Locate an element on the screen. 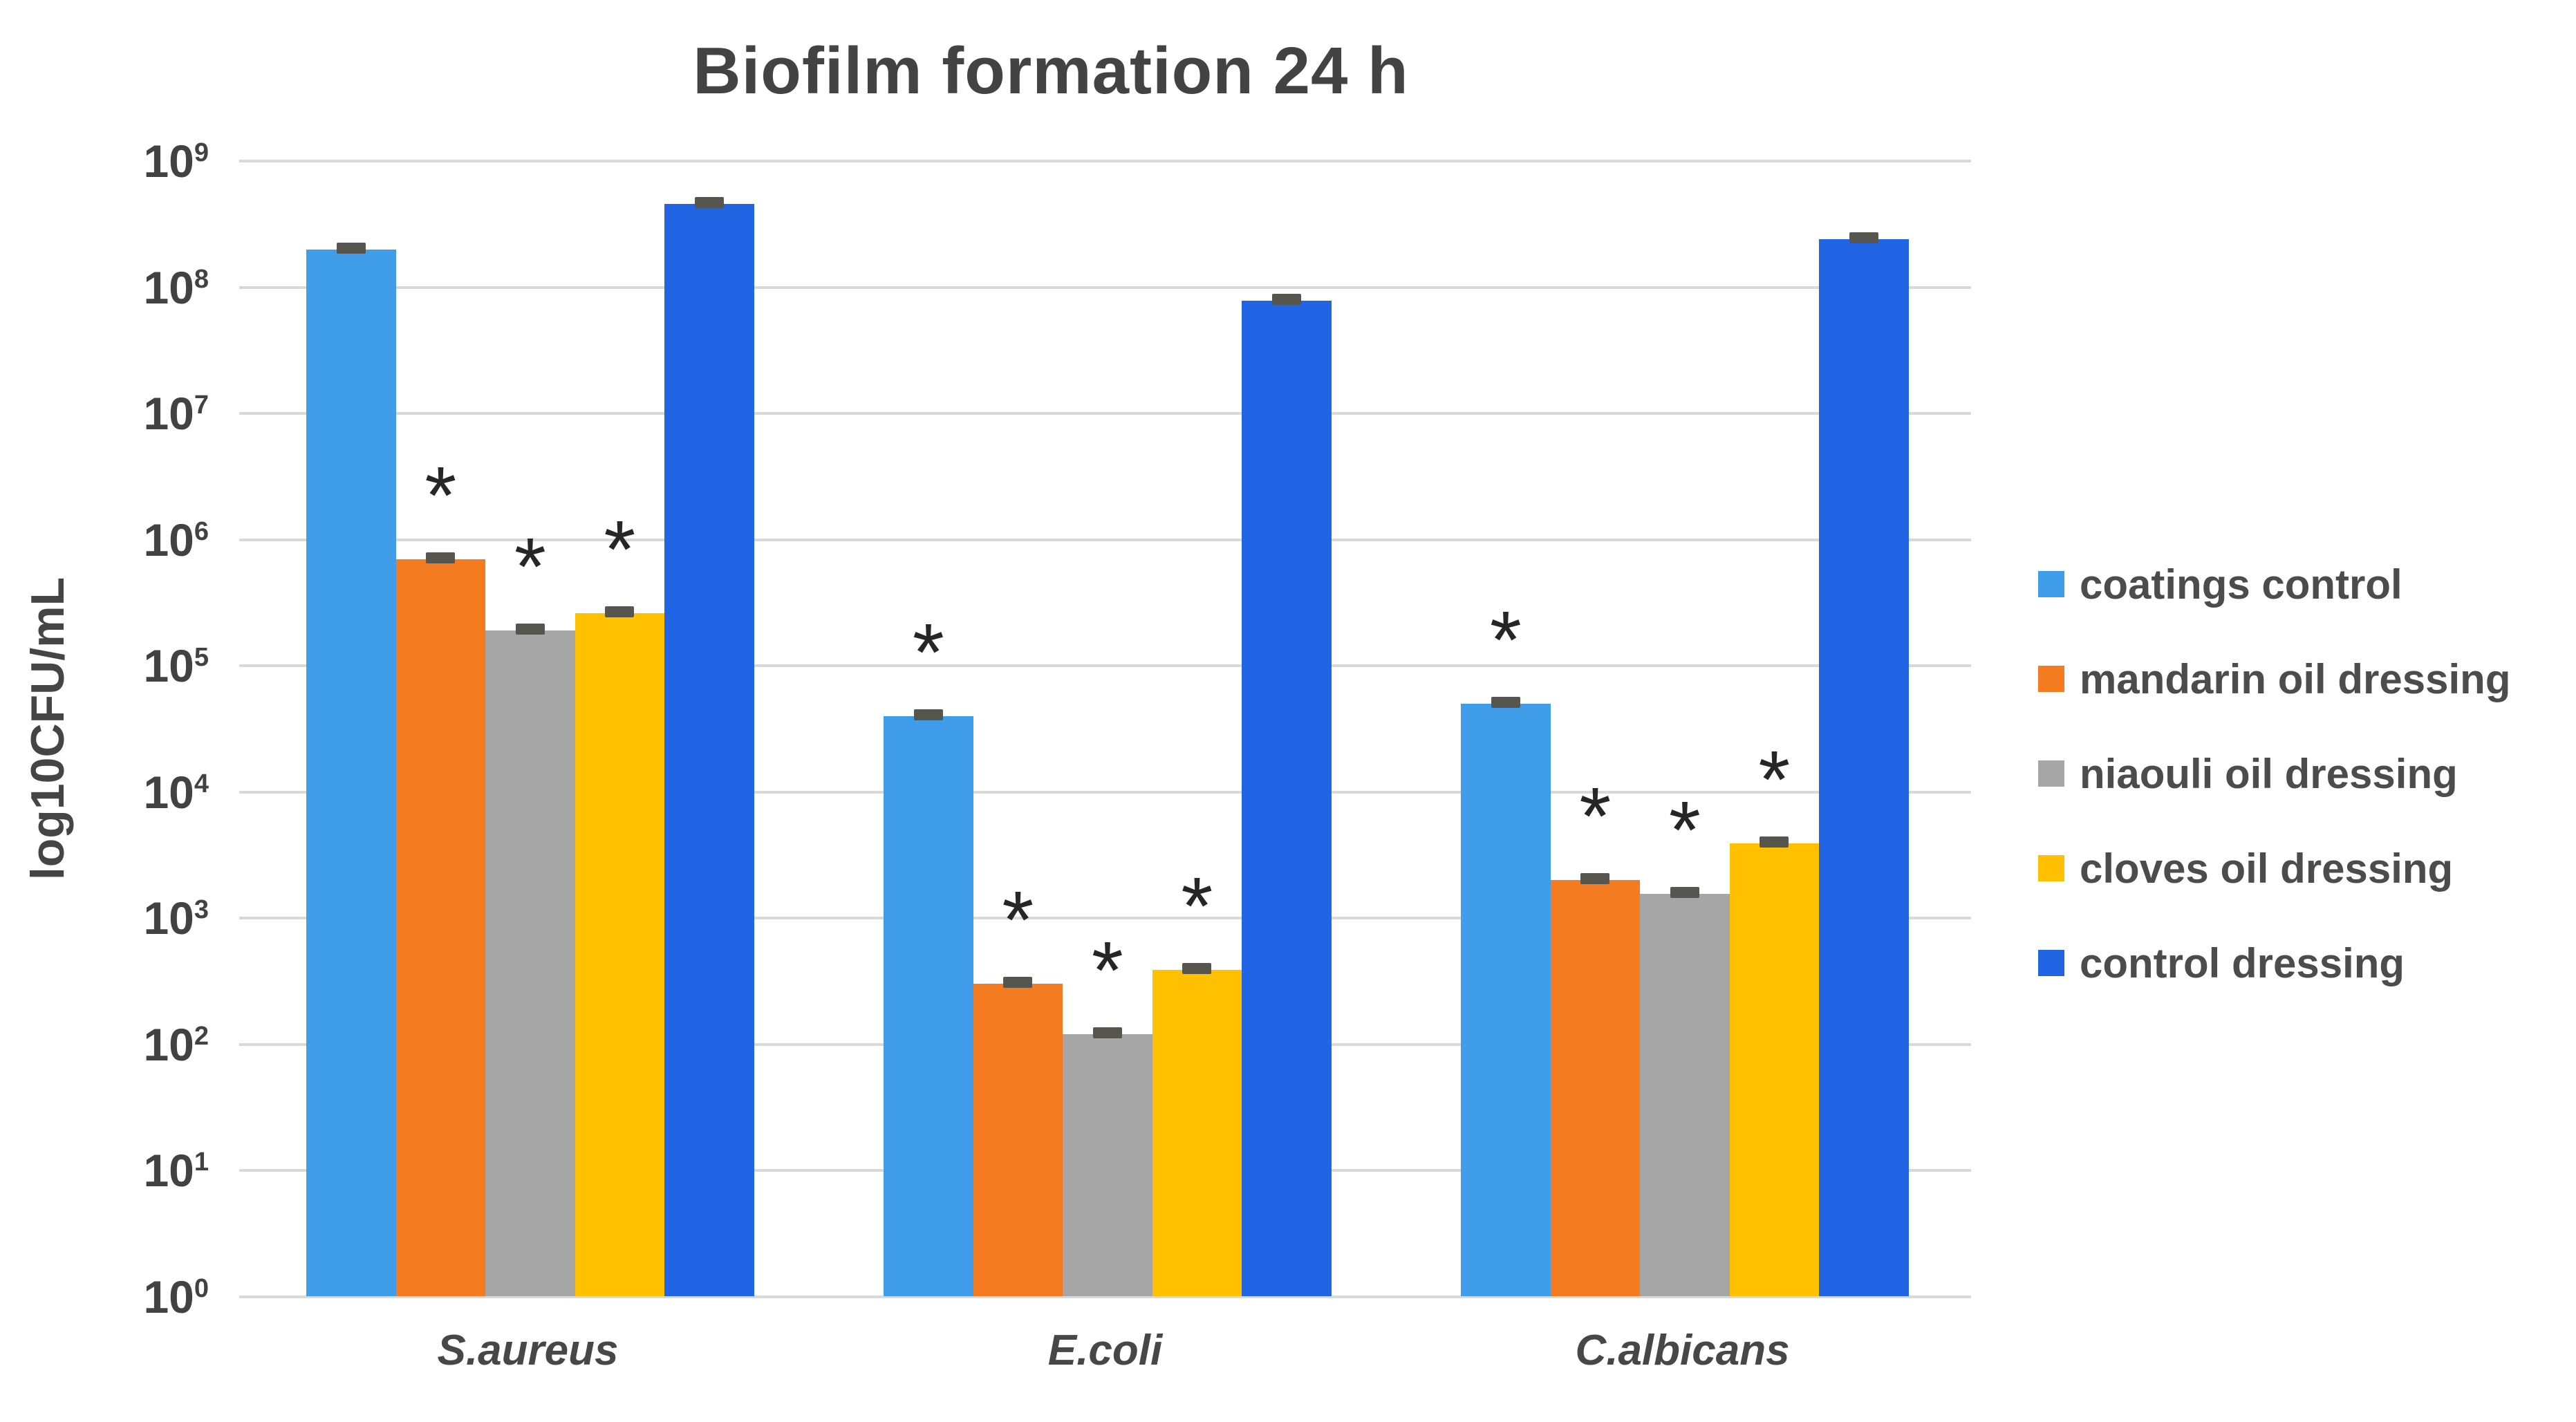 The height and width of the screenshot is (1422, 2576). bar-niaouli-oil-dressing-Calbicans is located at coordinates (1685, 1095).